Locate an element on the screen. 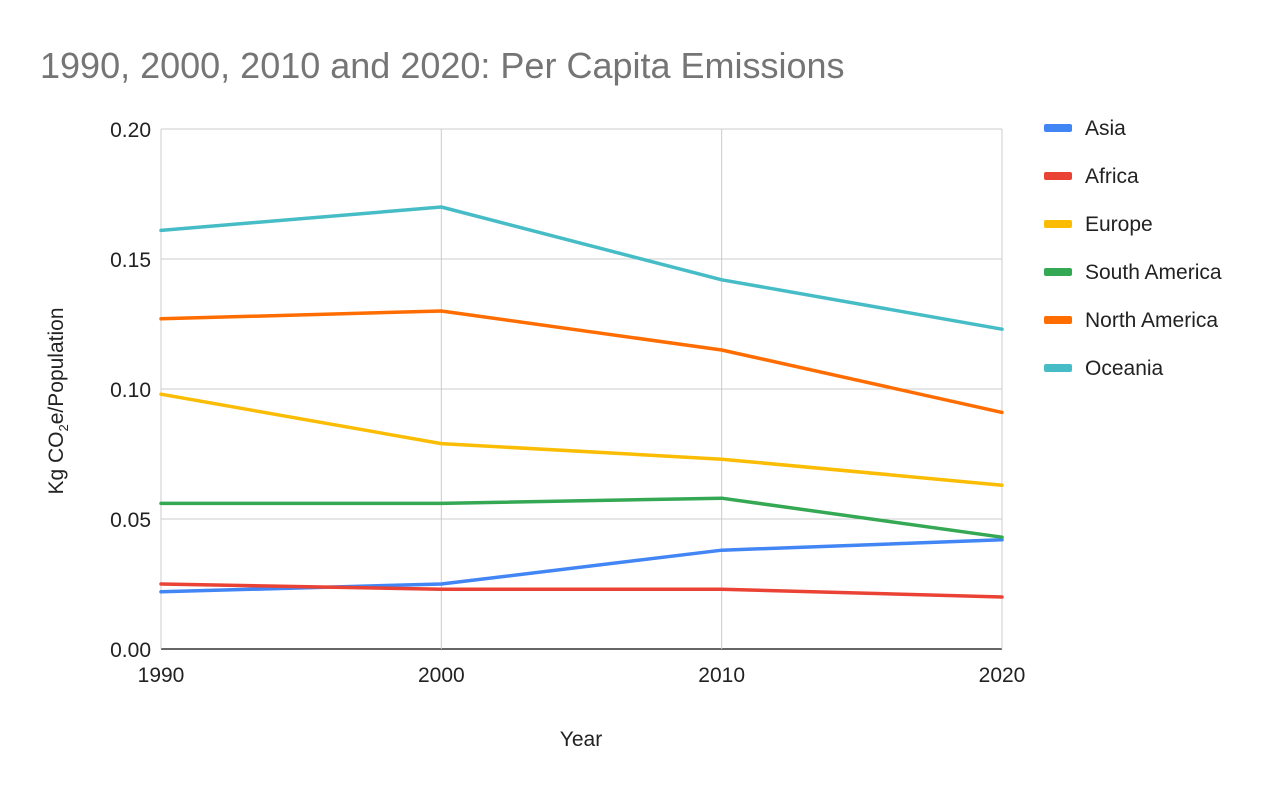 The width and height of the screenshot is (1282, 792). legend-item-south-america: South America is located at coordinates (1133, 272).